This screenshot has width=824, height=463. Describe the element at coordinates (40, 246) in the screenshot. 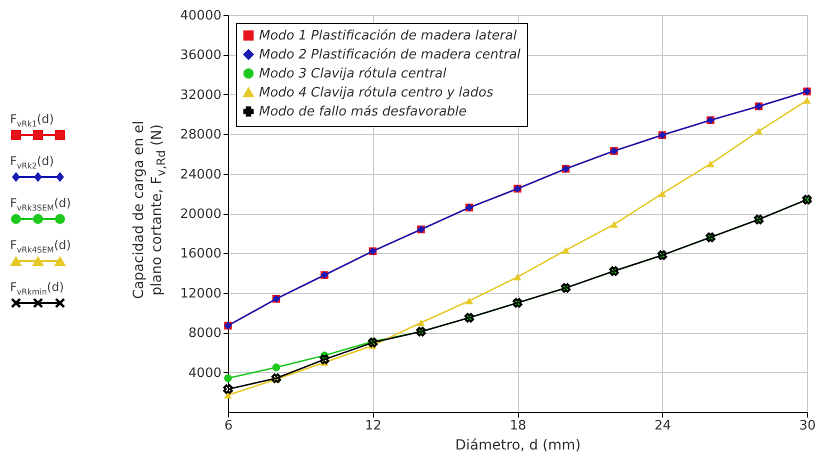

I see `text: F$_{vRk4SEM}$(d)` at that location.